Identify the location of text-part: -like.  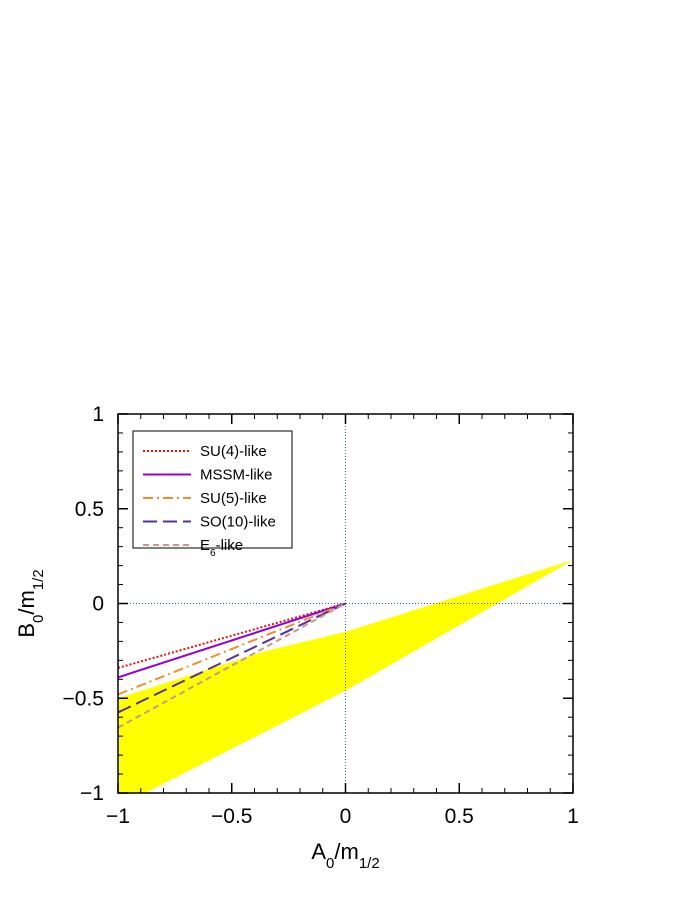
(230, 545).